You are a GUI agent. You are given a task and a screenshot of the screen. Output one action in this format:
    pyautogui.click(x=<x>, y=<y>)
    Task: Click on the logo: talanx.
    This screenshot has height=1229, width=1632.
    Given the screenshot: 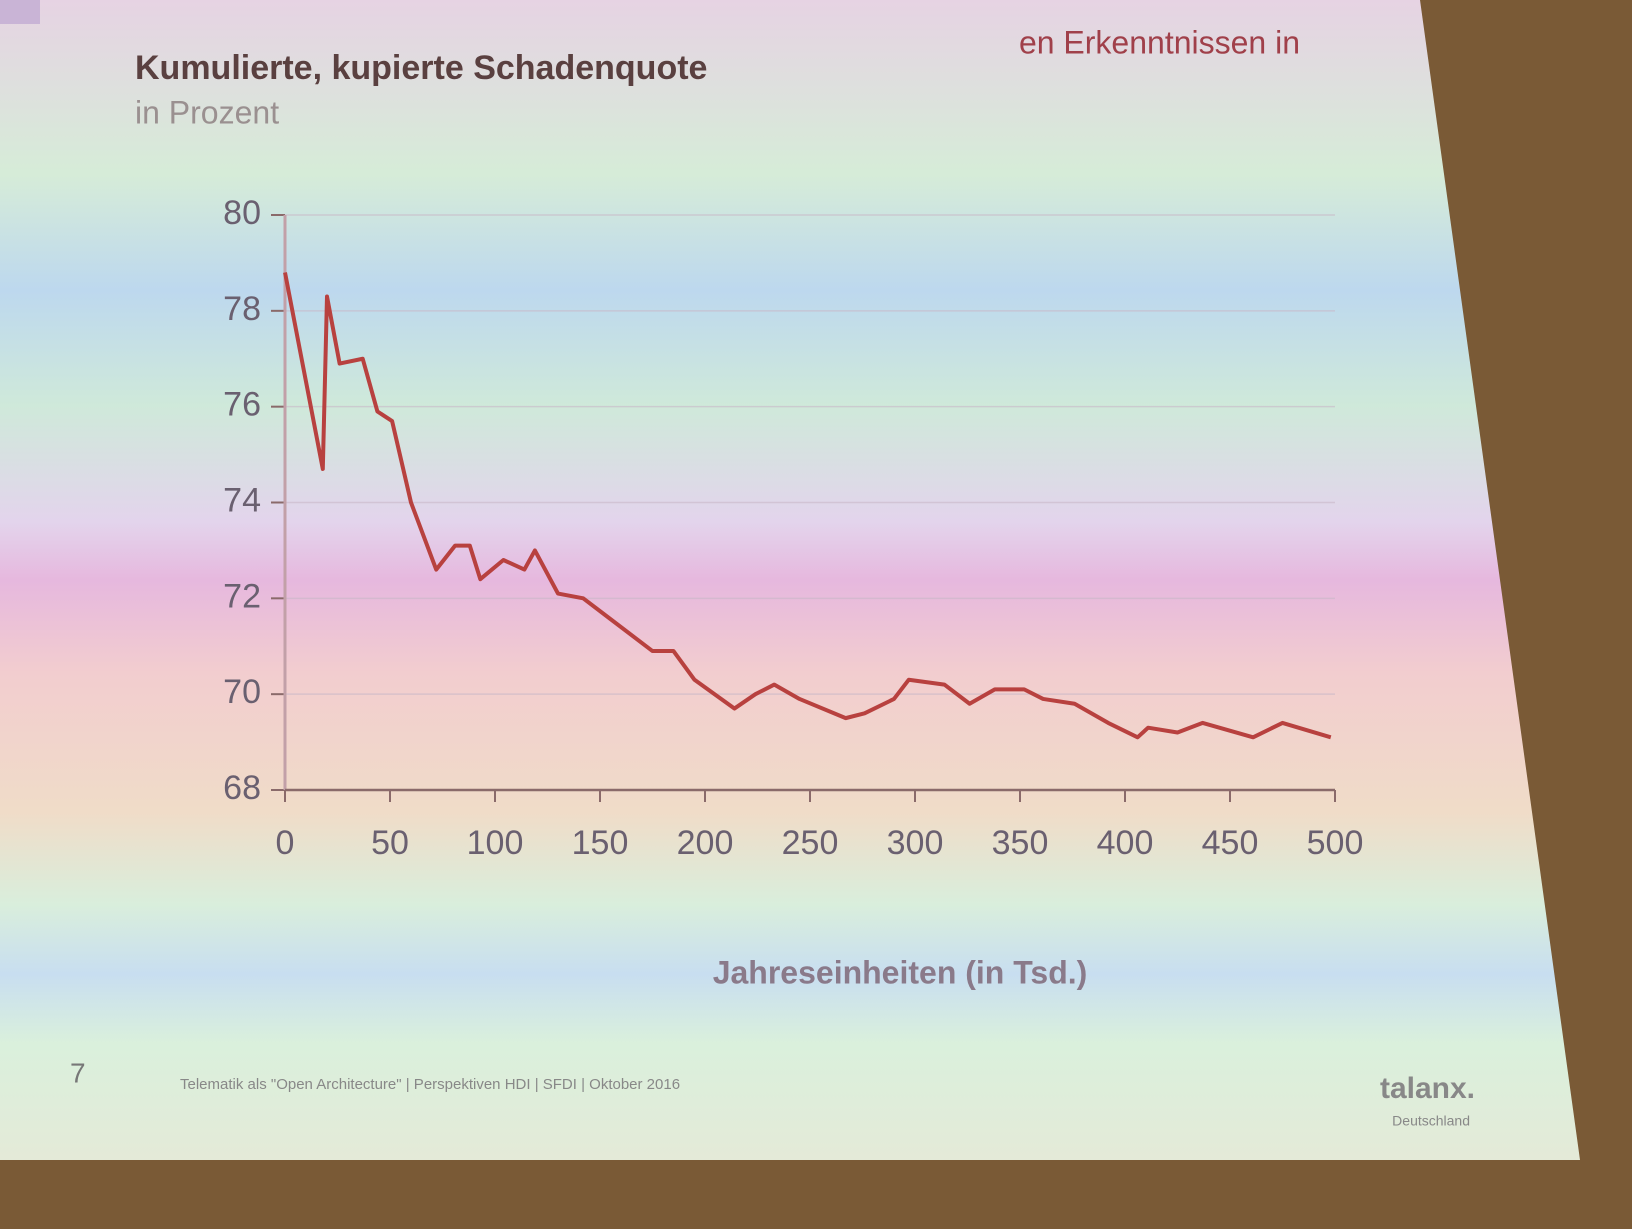 What is the action you would take?
    pyautogui.click(x=1427, y=1088)
    